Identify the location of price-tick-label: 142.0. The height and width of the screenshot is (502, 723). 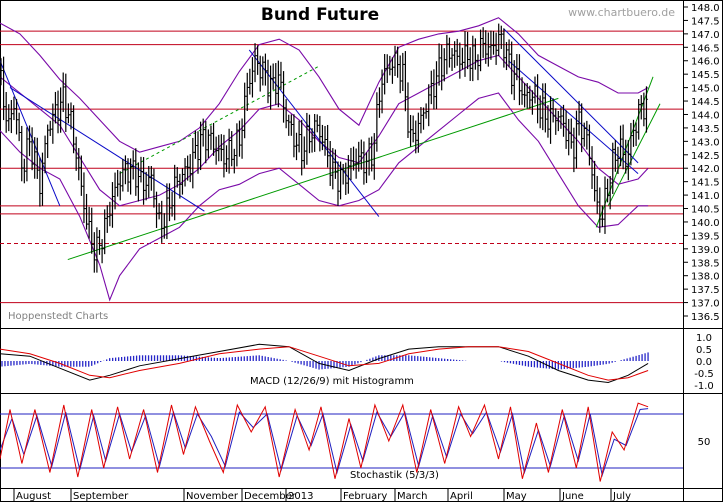
(705, 169).